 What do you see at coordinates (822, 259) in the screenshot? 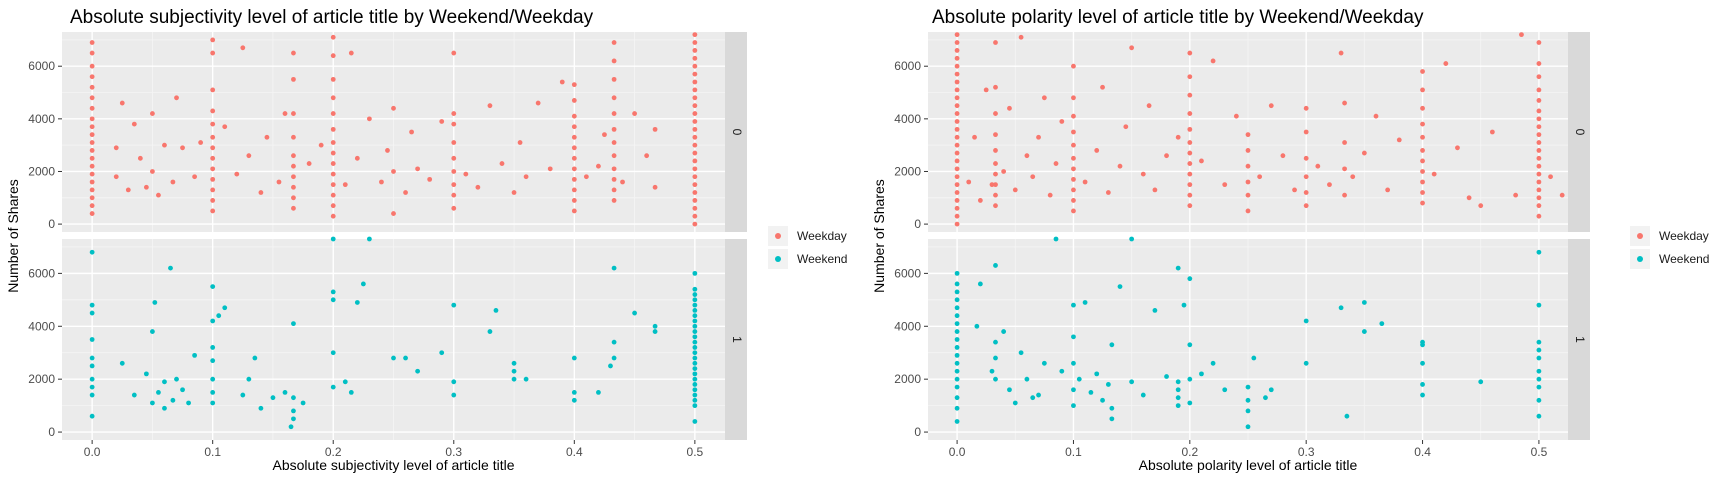
I see `legend-label: Weekend` at bounding box center [822, 259].